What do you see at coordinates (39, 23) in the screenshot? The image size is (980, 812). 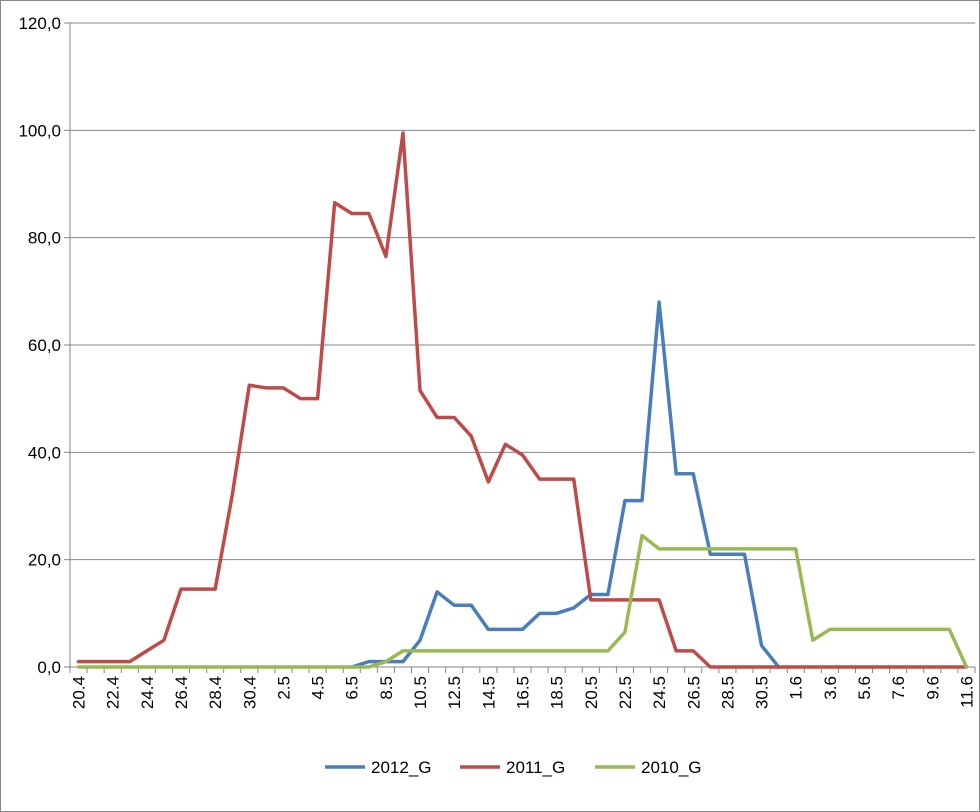 I see `y-tick-label: 120,0` at bounding box center [39, 23].